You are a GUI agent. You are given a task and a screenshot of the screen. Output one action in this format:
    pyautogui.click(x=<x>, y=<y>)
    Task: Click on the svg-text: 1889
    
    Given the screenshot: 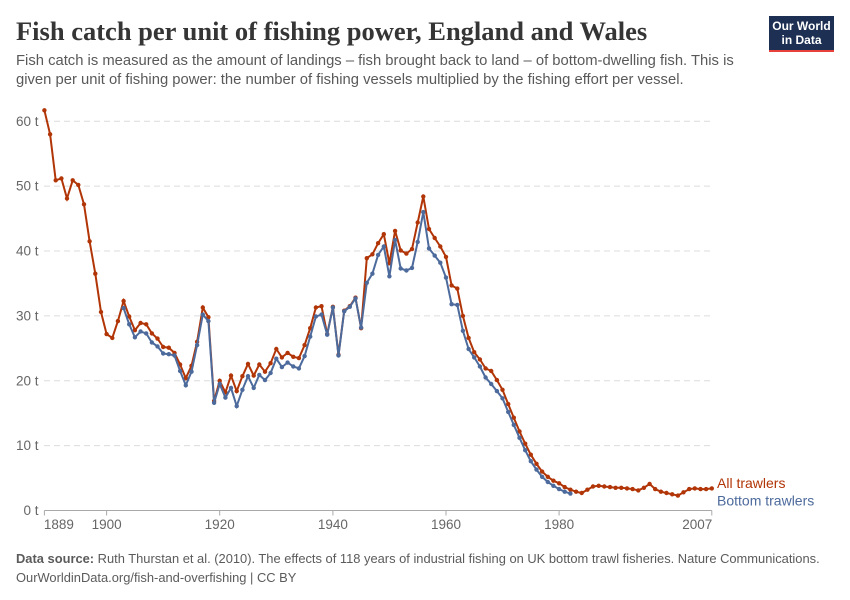 What is the action you would take?
    pyautogui.click(x=59, y=524)
    